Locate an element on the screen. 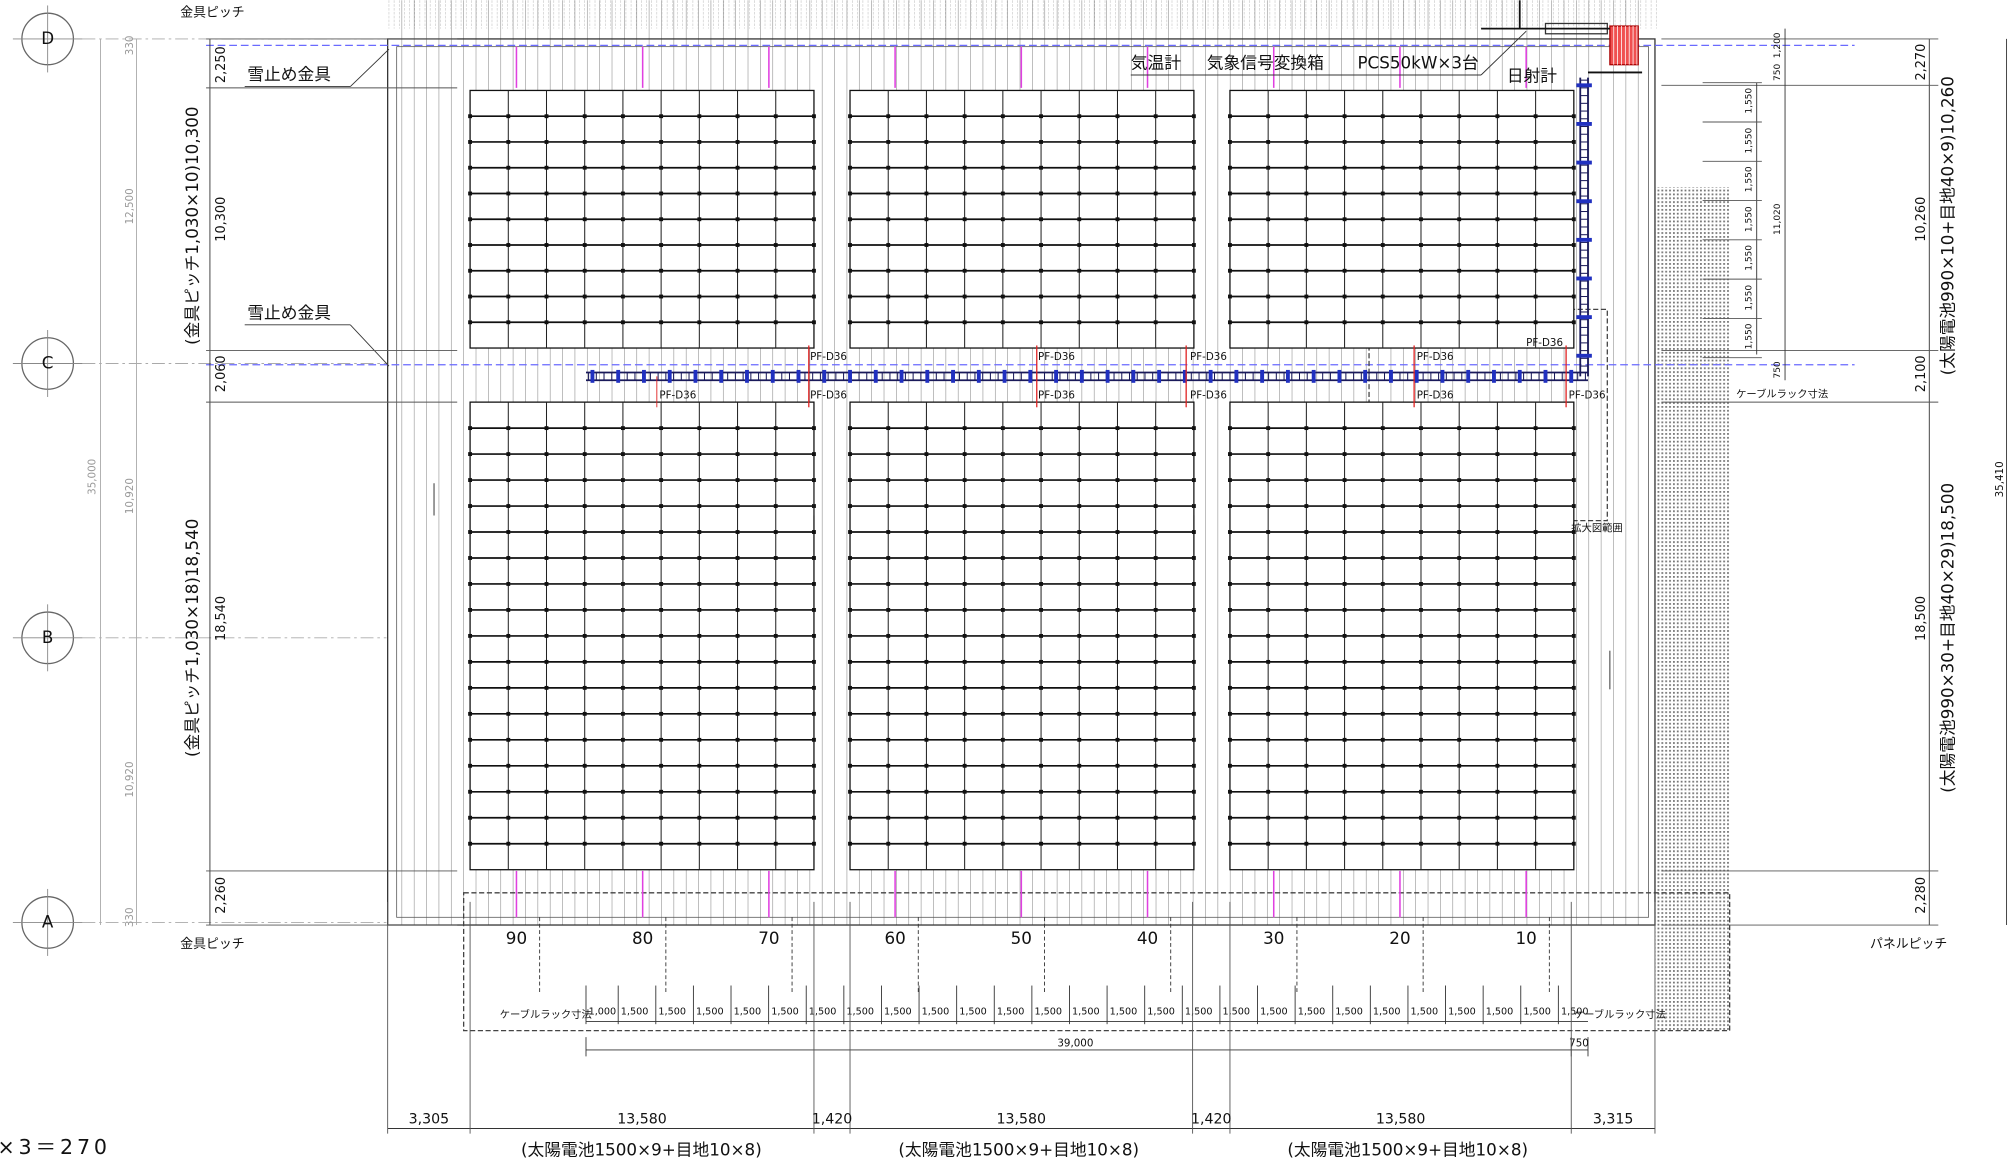 The width and height of the screenshot is (2013, 1161). right-dim: 2,280 is located at coordinates (1921, 895).